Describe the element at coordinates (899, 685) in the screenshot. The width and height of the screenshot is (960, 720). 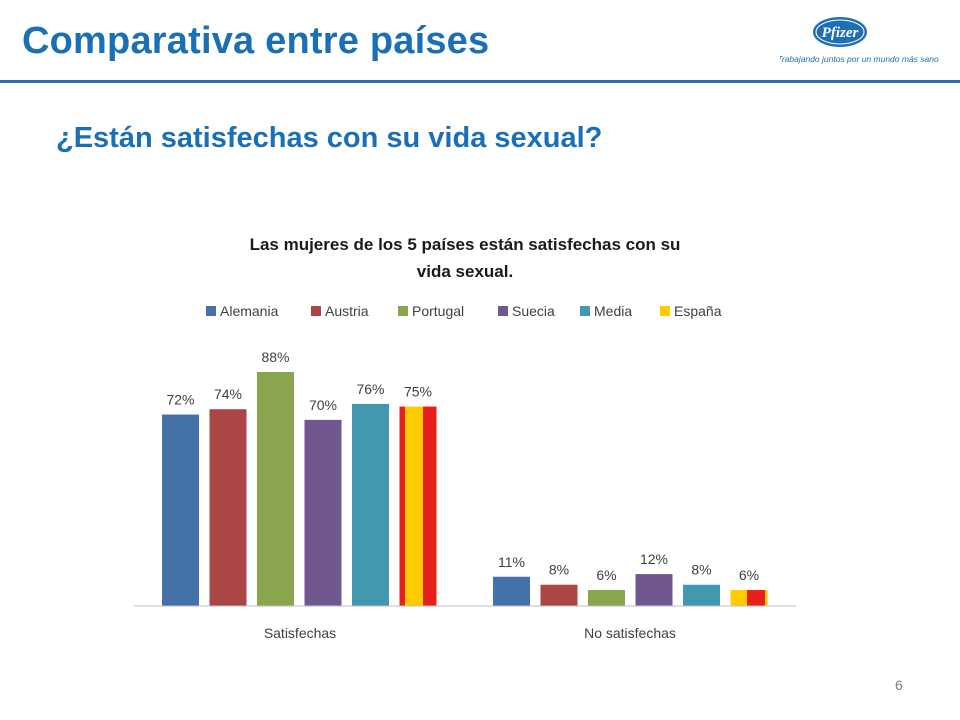
I see `page-number: 6` at that location.